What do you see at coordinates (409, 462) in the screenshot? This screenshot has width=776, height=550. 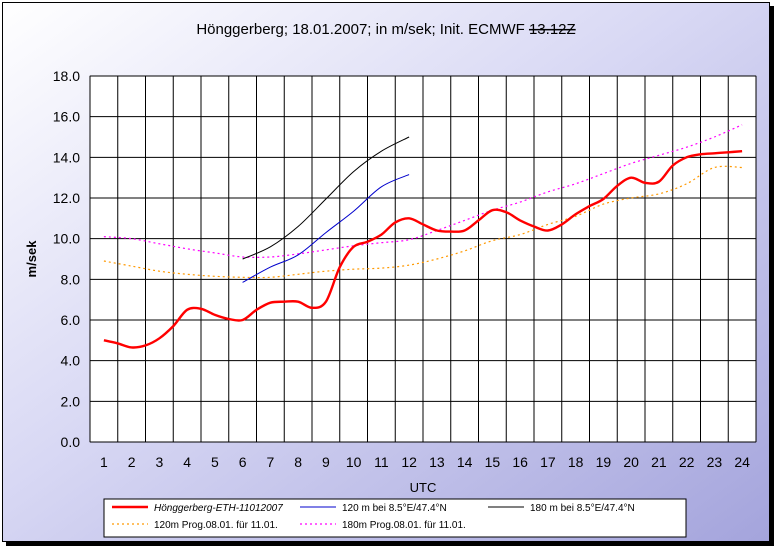 I see `x-tick-label: 12` at bounding box center [409, 462].